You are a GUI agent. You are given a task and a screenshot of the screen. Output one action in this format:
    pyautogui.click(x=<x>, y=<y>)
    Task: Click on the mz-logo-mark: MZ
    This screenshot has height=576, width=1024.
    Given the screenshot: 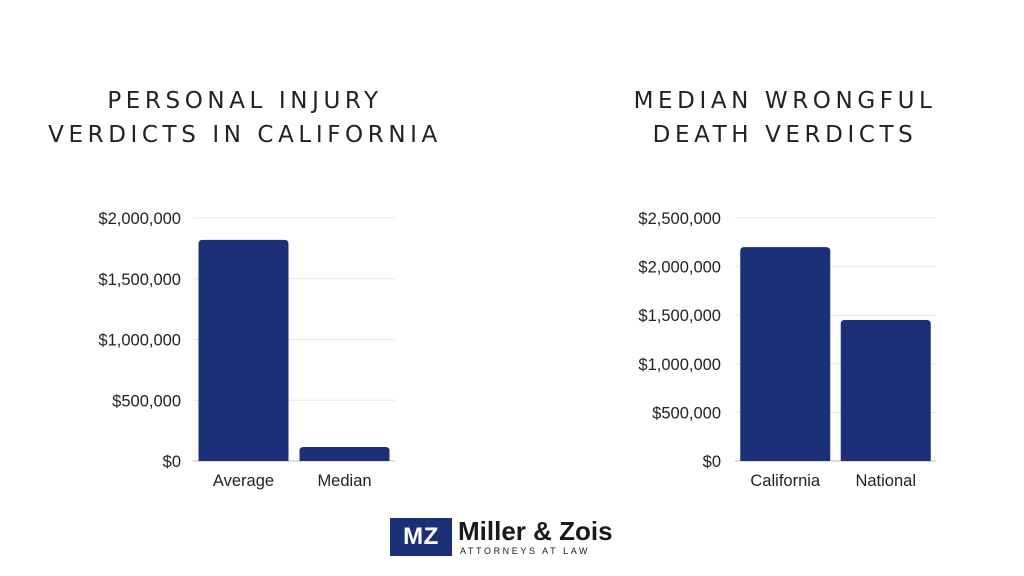 What is the action you would take?
    pyautogui.click(x=421, y=537)
    